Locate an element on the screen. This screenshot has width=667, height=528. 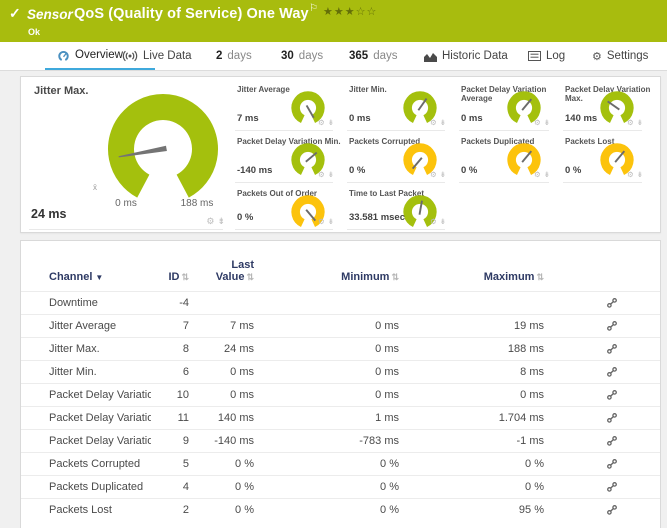
cell-id: 4 is located at coordinates (185, 487).